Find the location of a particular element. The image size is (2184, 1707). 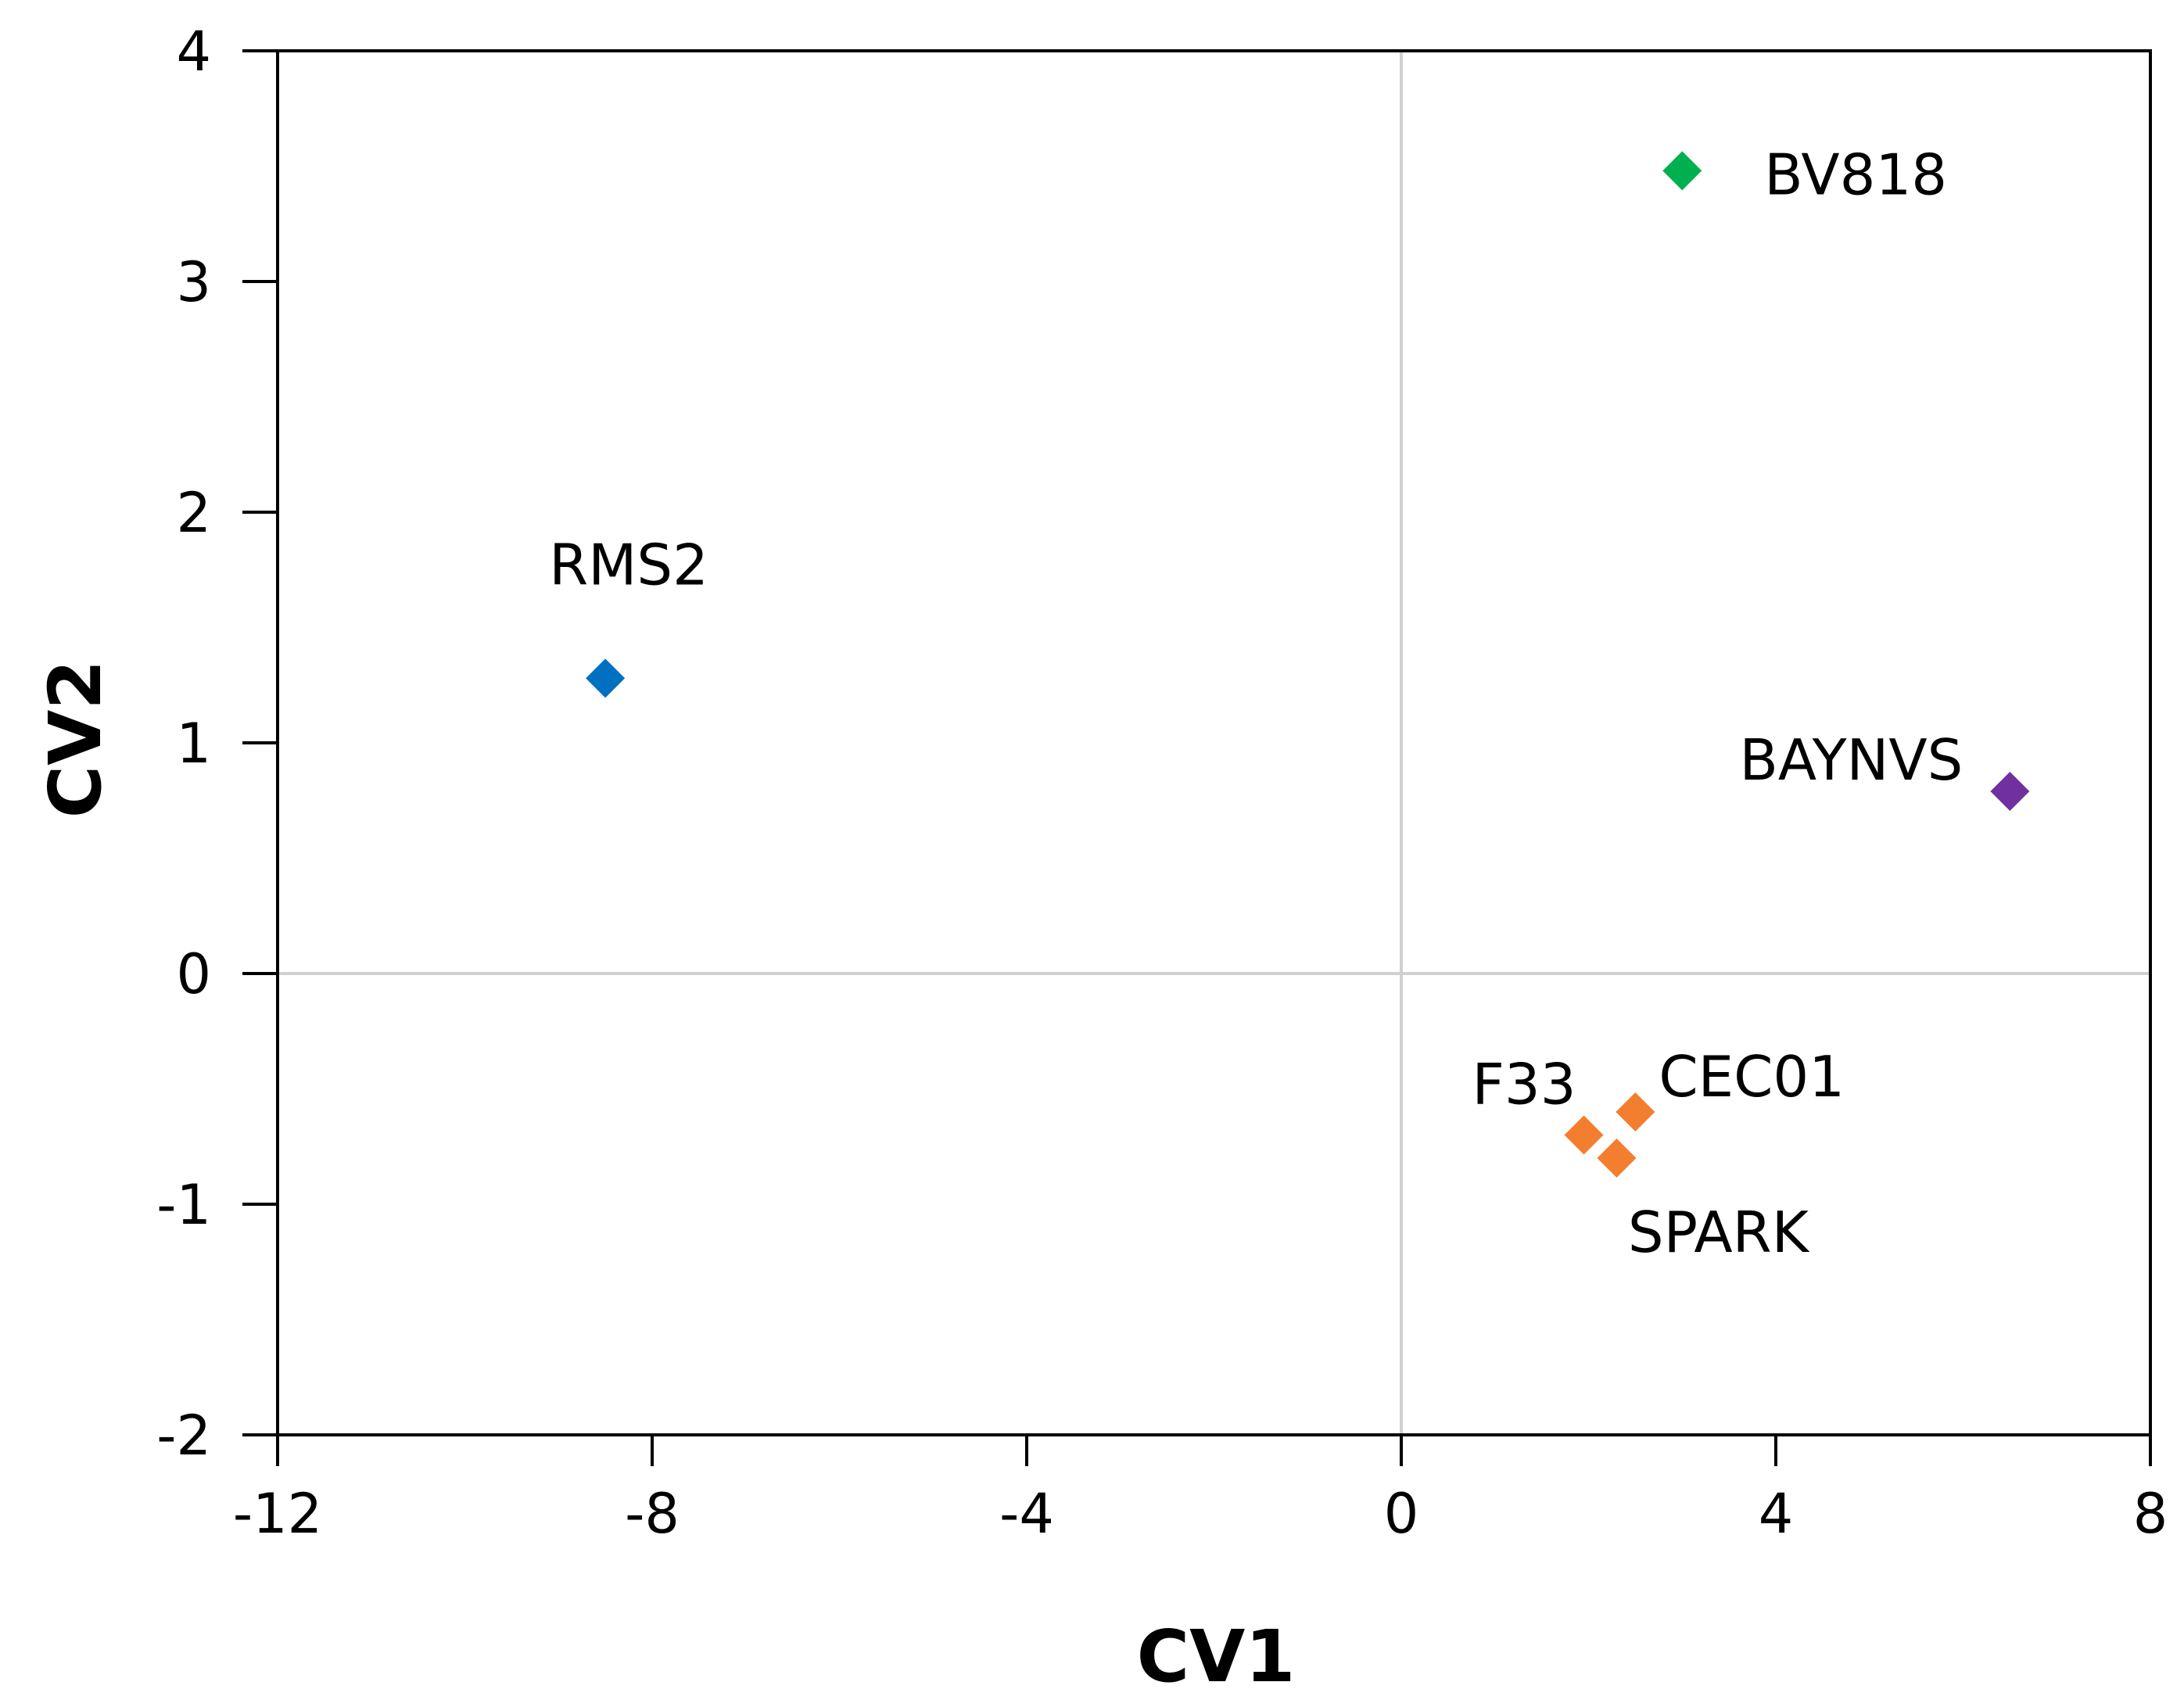

y-tick-label: 1 is located at coordinates (193, 744).